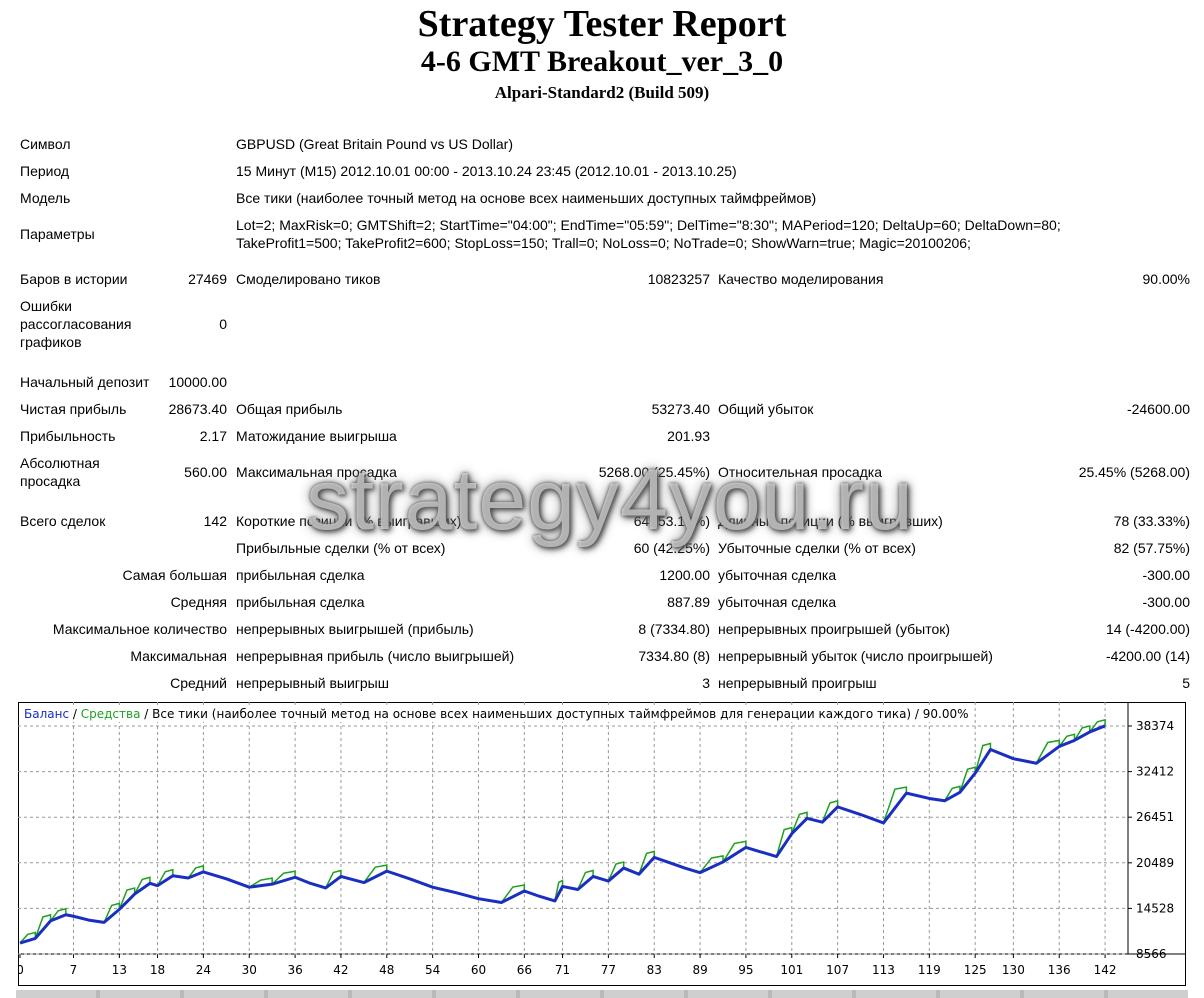 The image size is (1204, 998). Describe the element at coordinates (316, 472) in the screenshot. I see `max-drawdown-label: Максимальная просадка` at that location.